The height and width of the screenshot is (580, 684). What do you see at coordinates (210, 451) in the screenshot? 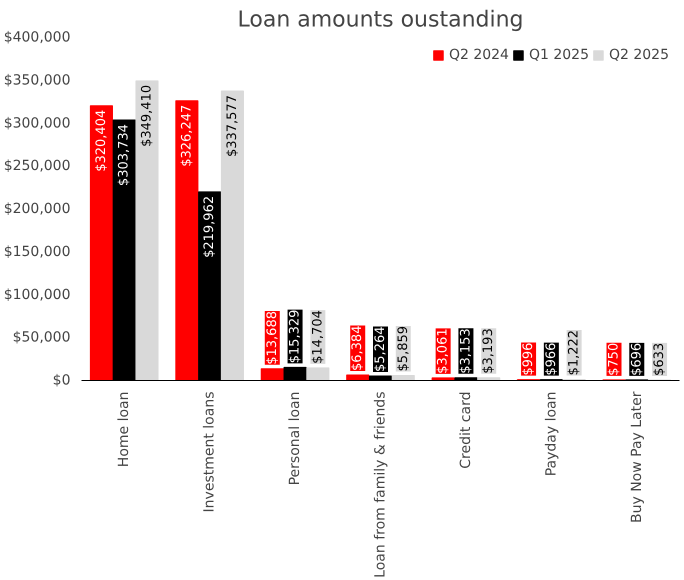
I see `x-tick-label: Investment loans` at bounding box center [210, 451].